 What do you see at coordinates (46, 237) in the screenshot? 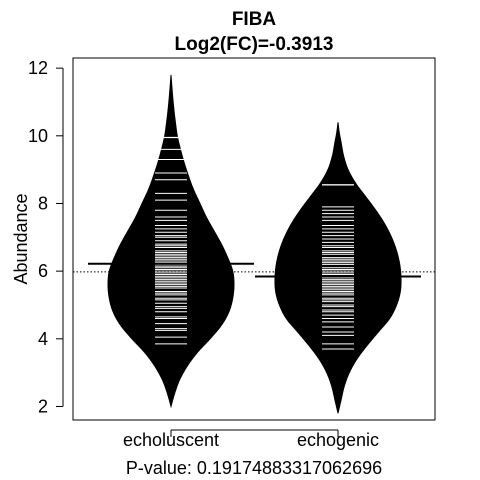
I see `y-axis: 2 4 6 8 10 12` at bounding box center [46, 237].